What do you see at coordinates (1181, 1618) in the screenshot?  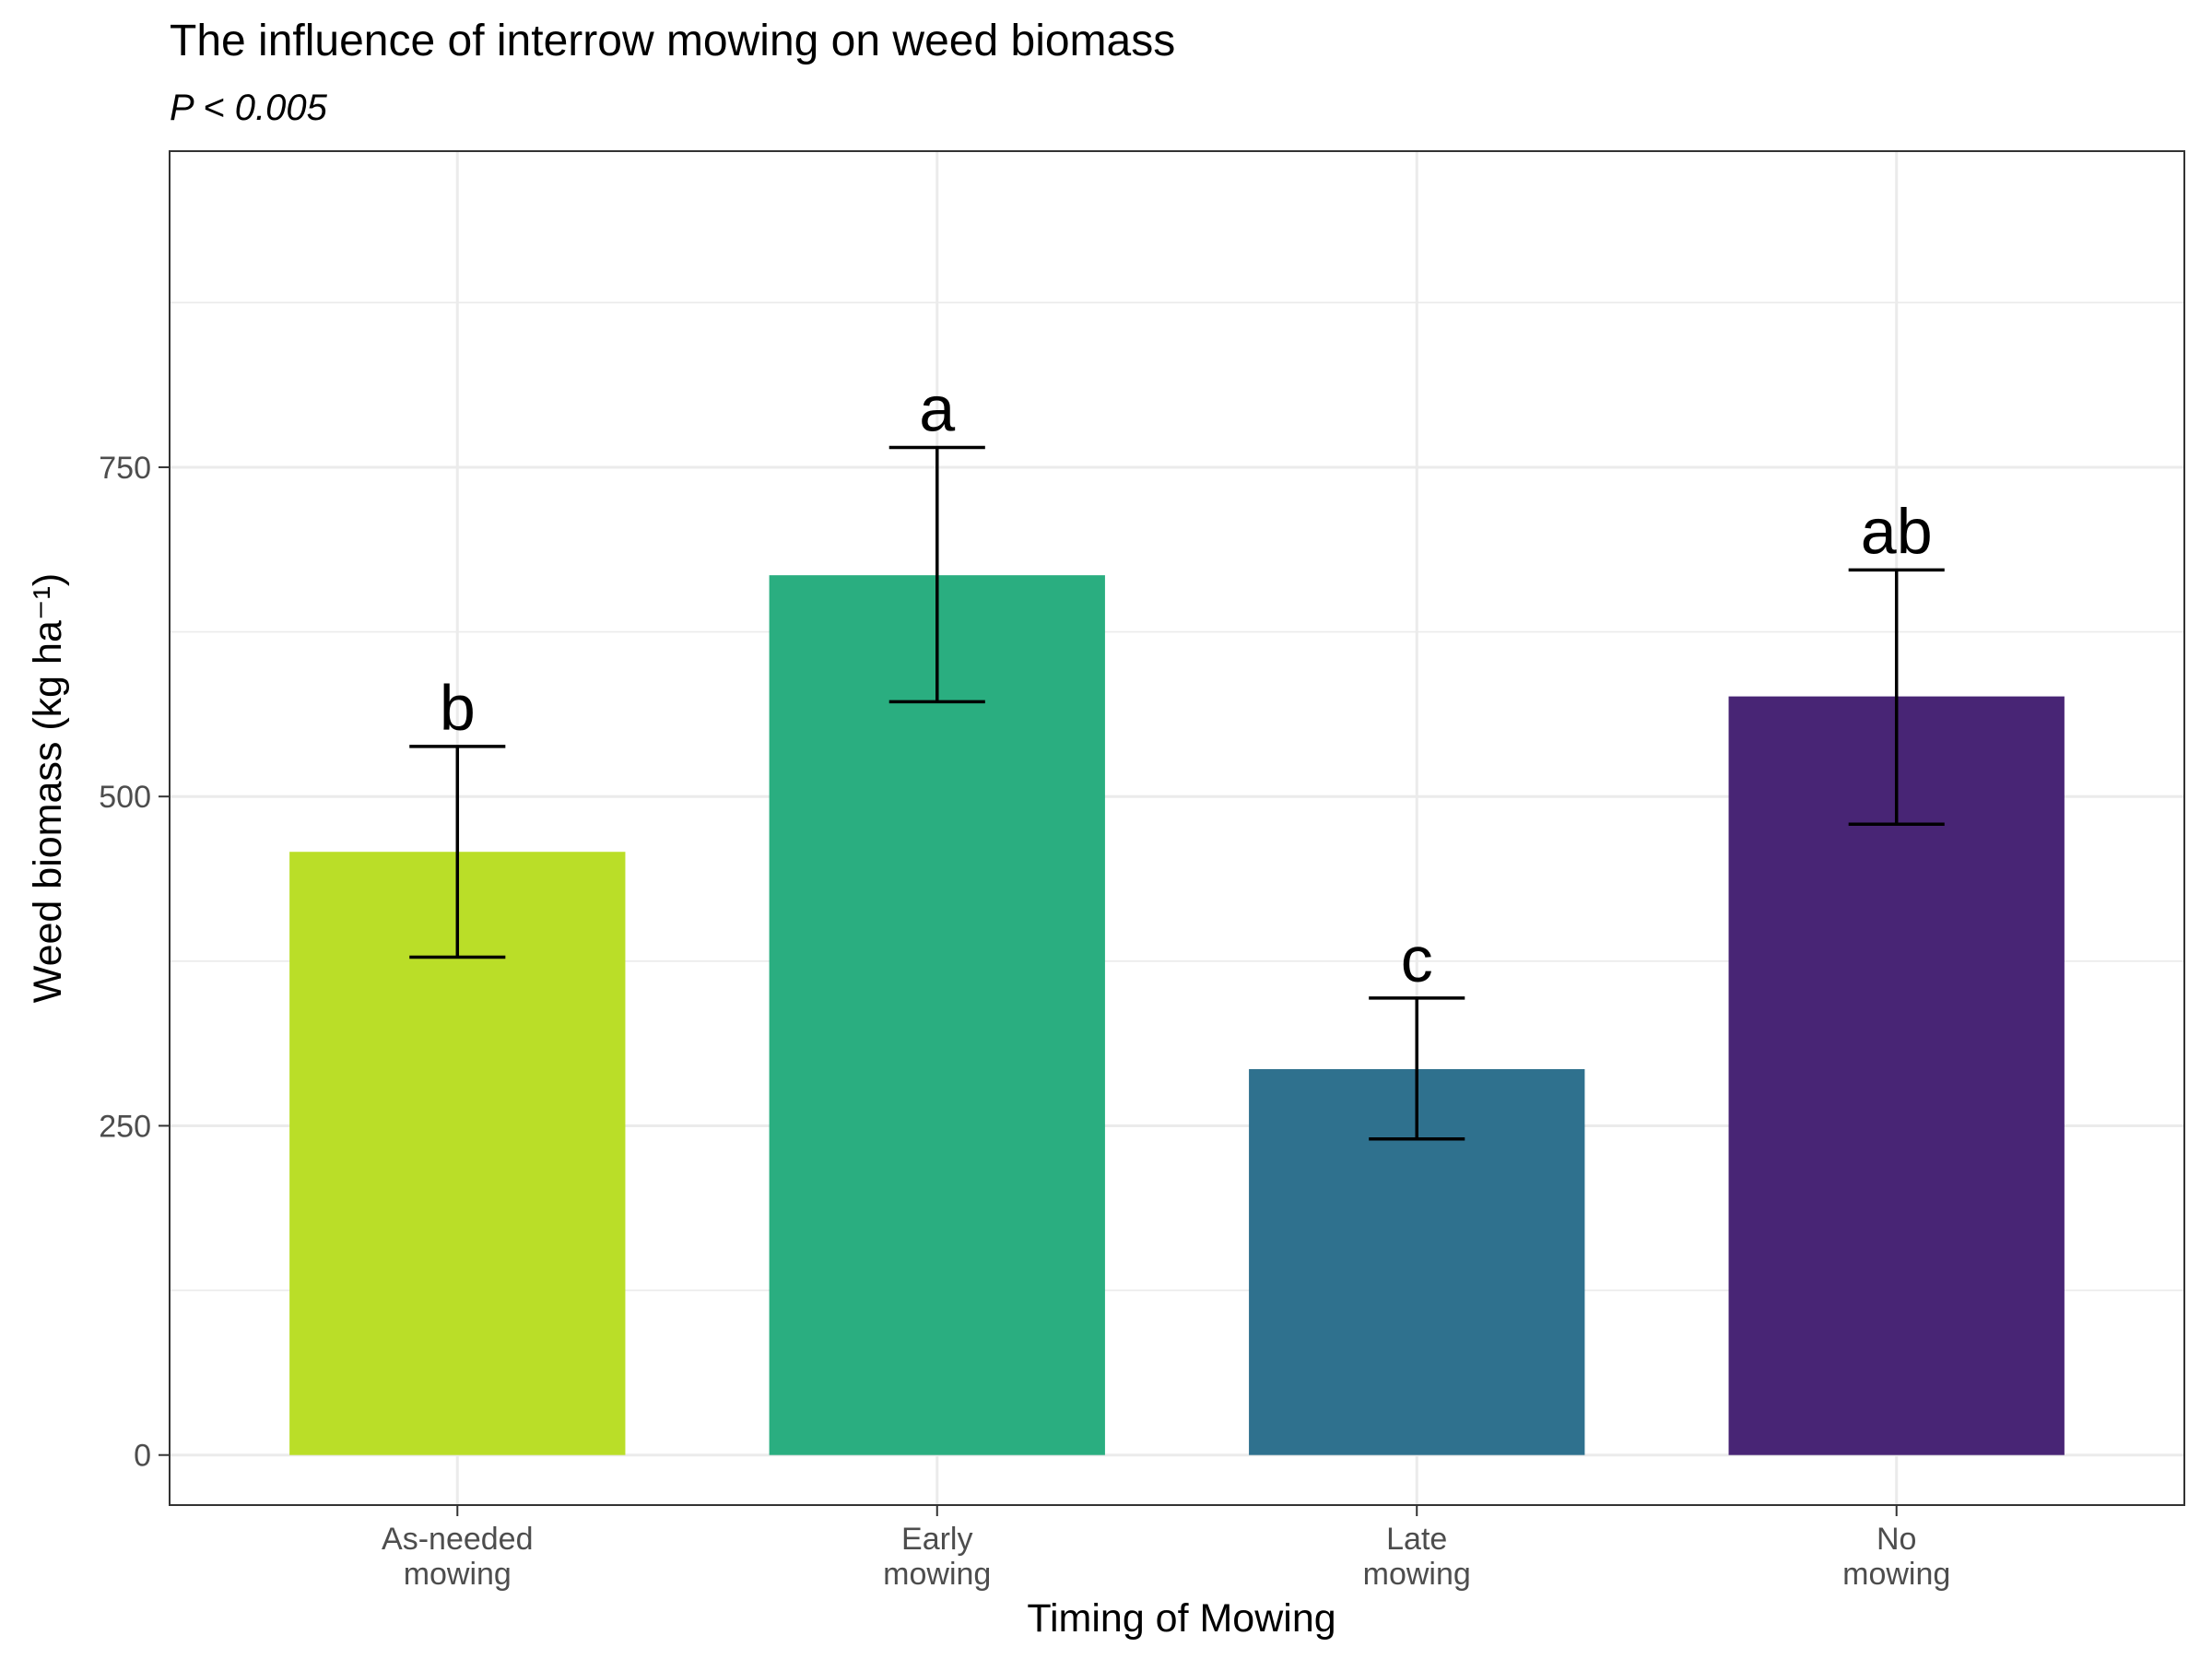 I see `x-axis-title: Timing of Mowing` at bounding box center [1181, 1618].